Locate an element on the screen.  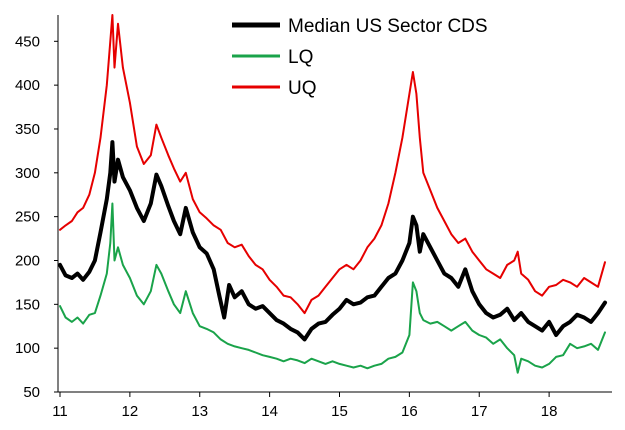
x-axis: 11 12 13 14 15 16 17 18 is located at coordinates (332, 405).